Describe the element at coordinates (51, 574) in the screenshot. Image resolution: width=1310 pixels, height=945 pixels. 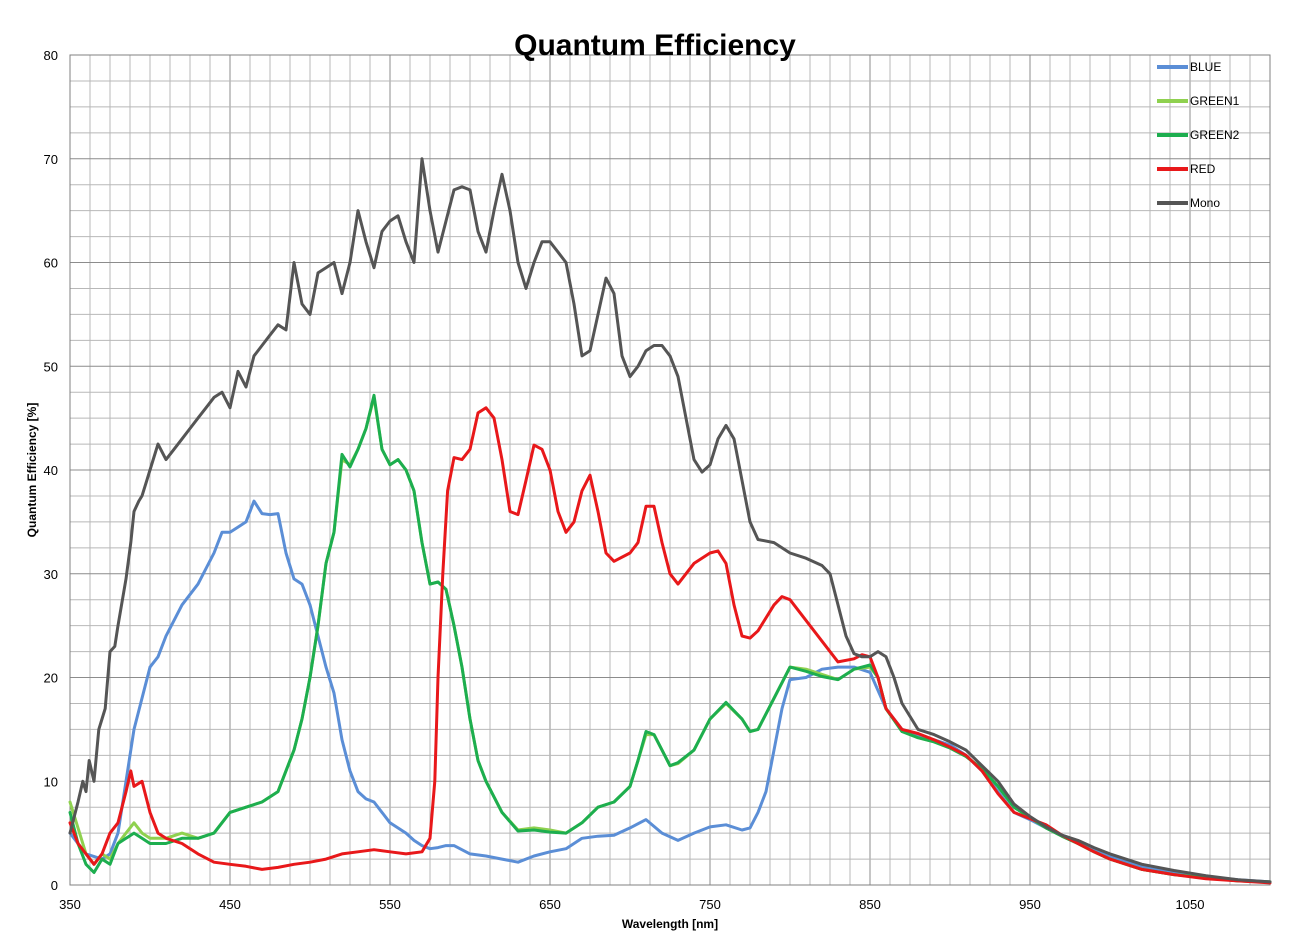
I see `y-tick-label: 30` at that location.